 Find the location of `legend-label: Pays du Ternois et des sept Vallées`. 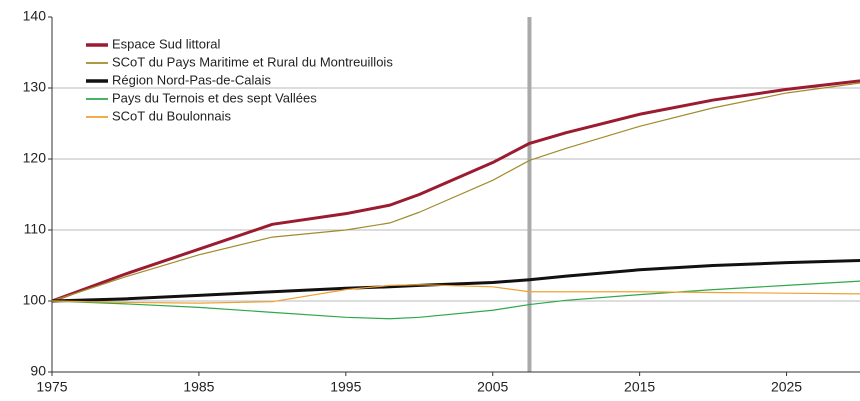

legend-label: Pays du Ternois et des sept Vallées is located at coordinates (214, 97).